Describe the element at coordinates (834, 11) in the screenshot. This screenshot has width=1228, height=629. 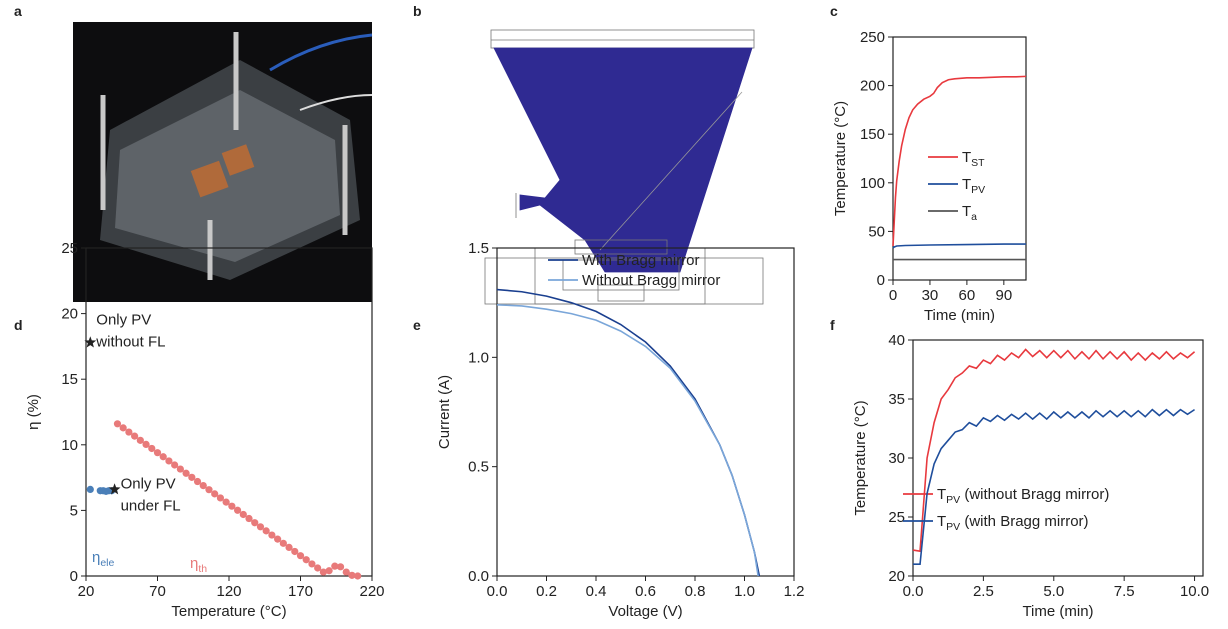
I see `panel-label: c` at that location.